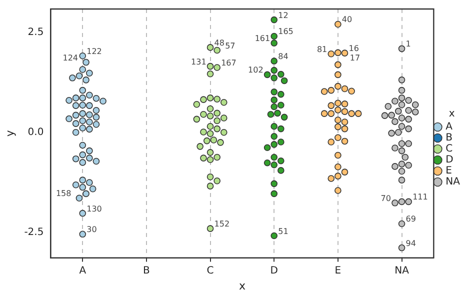 The width and height of the screenshot is (474, 293). I want to click on legend-label: NA, so click(453, 182).